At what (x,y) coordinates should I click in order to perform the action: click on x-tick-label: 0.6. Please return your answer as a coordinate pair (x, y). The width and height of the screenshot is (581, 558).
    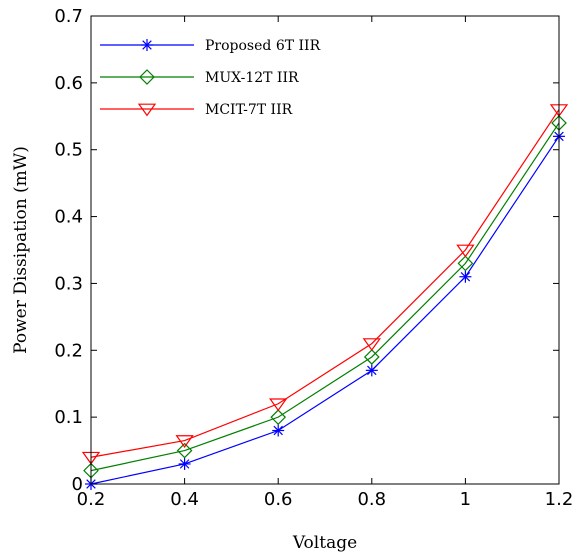
    Looking at the image, I should click on (278, 499).